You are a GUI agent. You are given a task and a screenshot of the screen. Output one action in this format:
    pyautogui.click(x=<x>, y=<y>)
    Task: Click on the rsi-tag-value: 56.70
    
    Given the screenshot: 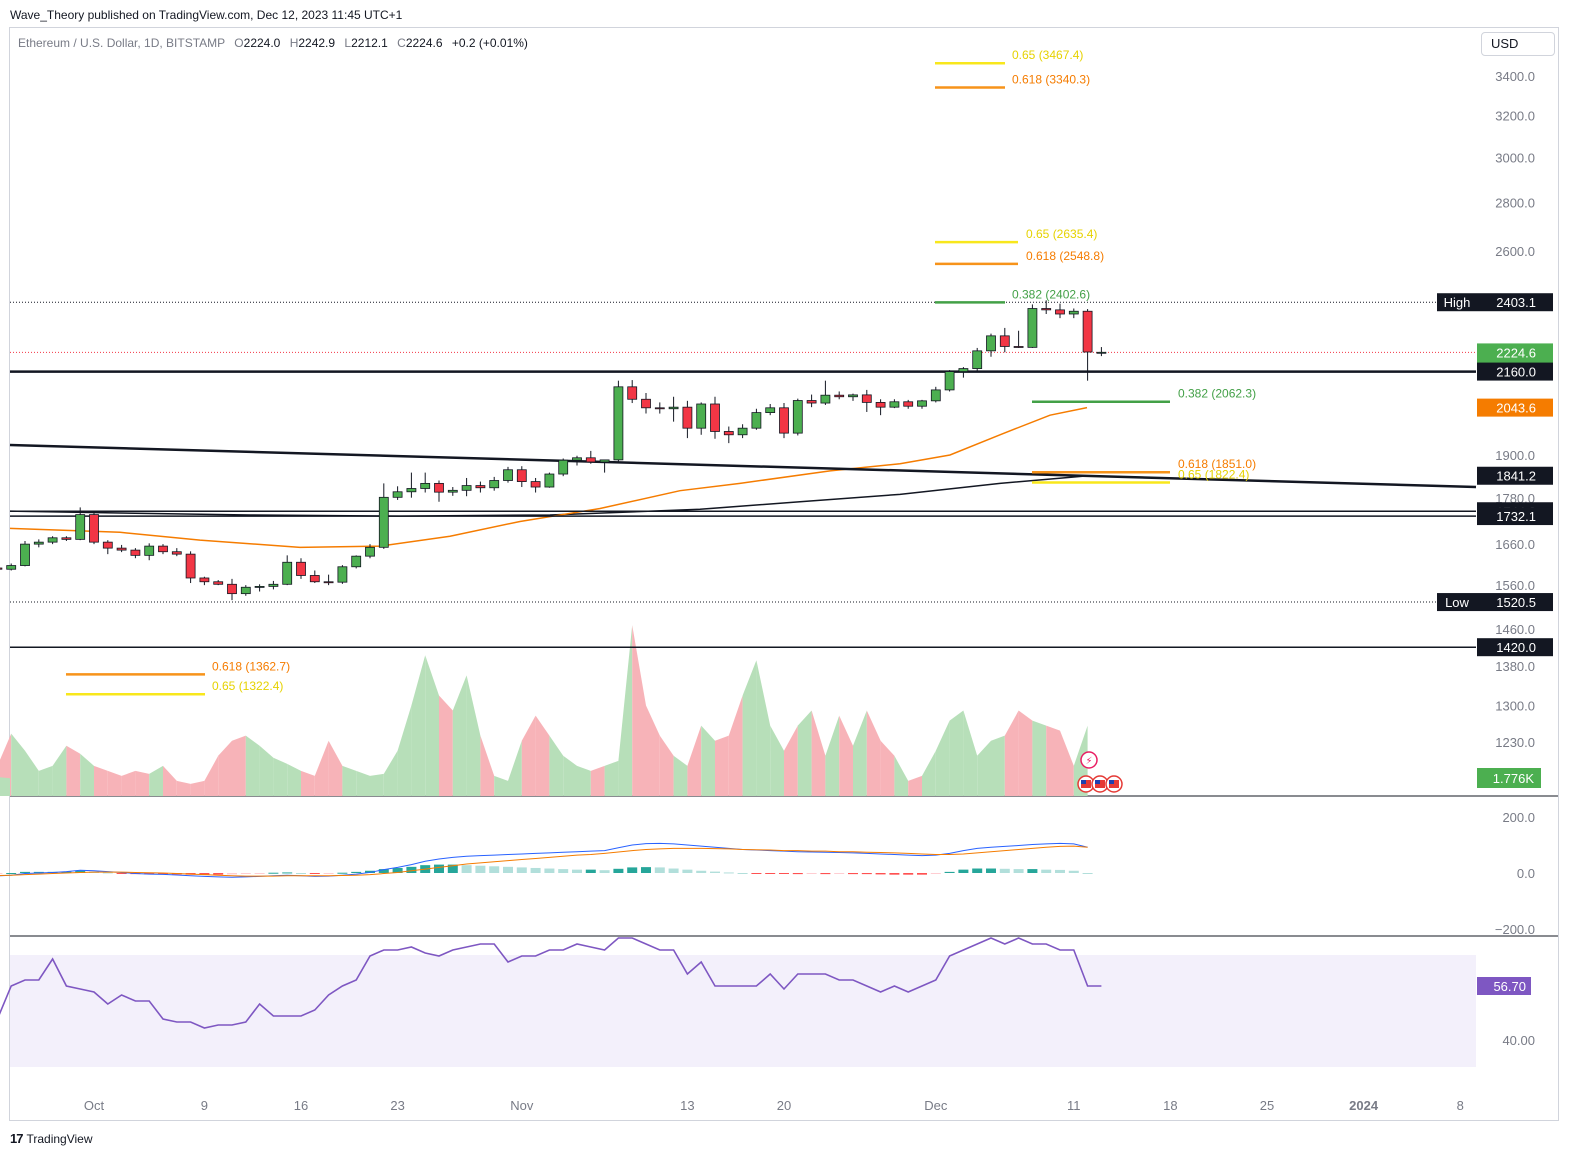 What is the action you would take?
    pyautogui.click(x=1509, y=986)
    